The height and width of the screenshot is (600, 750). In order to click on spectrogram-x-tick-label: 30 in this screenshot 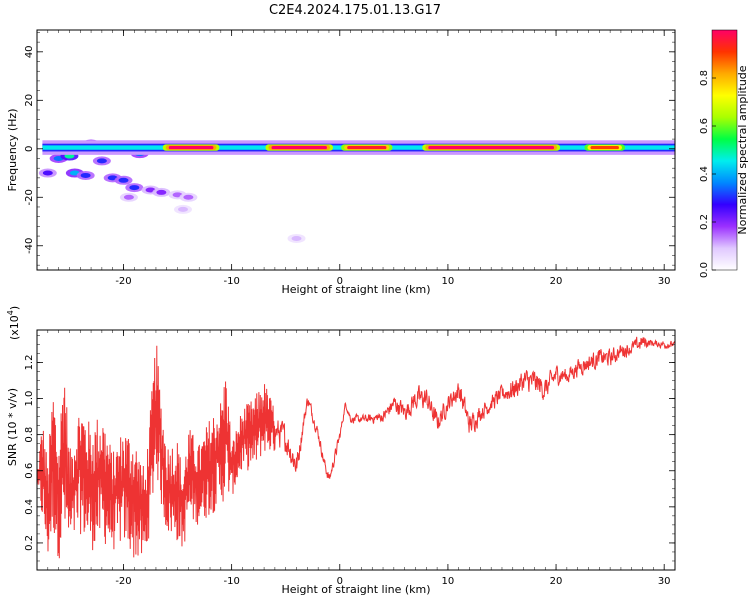, I will do `click(664, 281)`.